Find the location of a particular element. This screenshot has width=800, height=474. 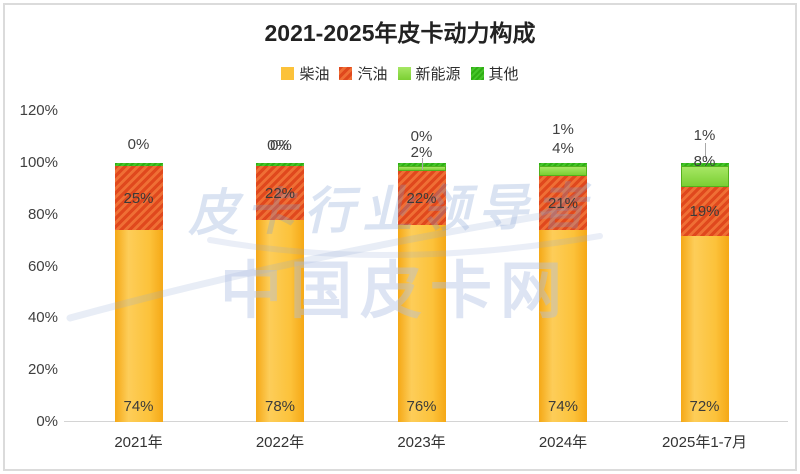

bar-2025年1-7月-segment-diesel is located at coordinates (704, 328).